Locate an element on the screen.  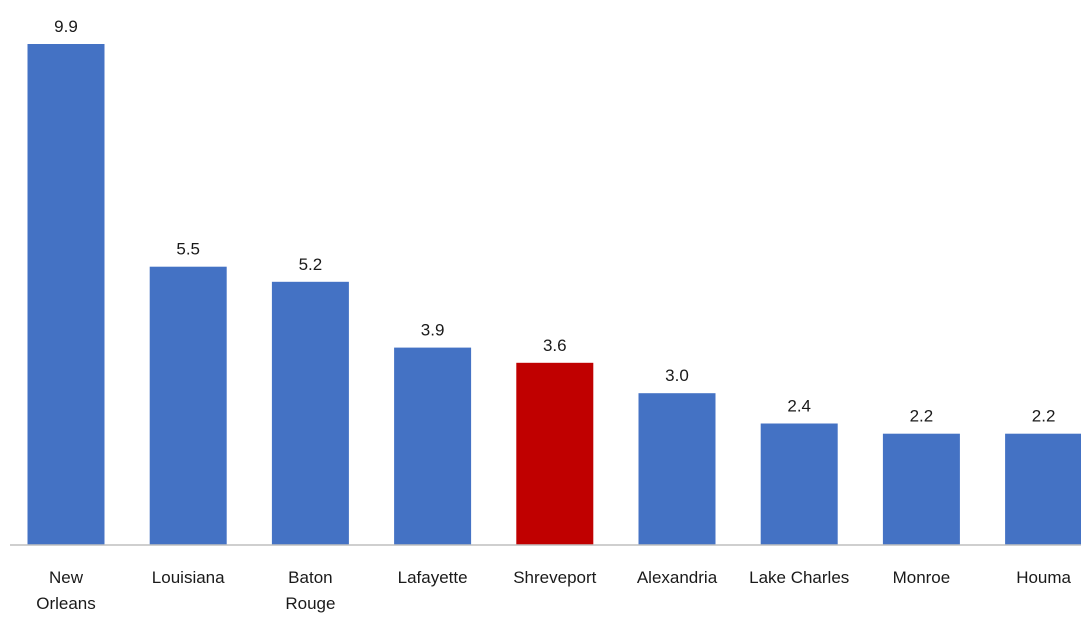
value-label-1: 5.5 is located at coordinates (188, 249).